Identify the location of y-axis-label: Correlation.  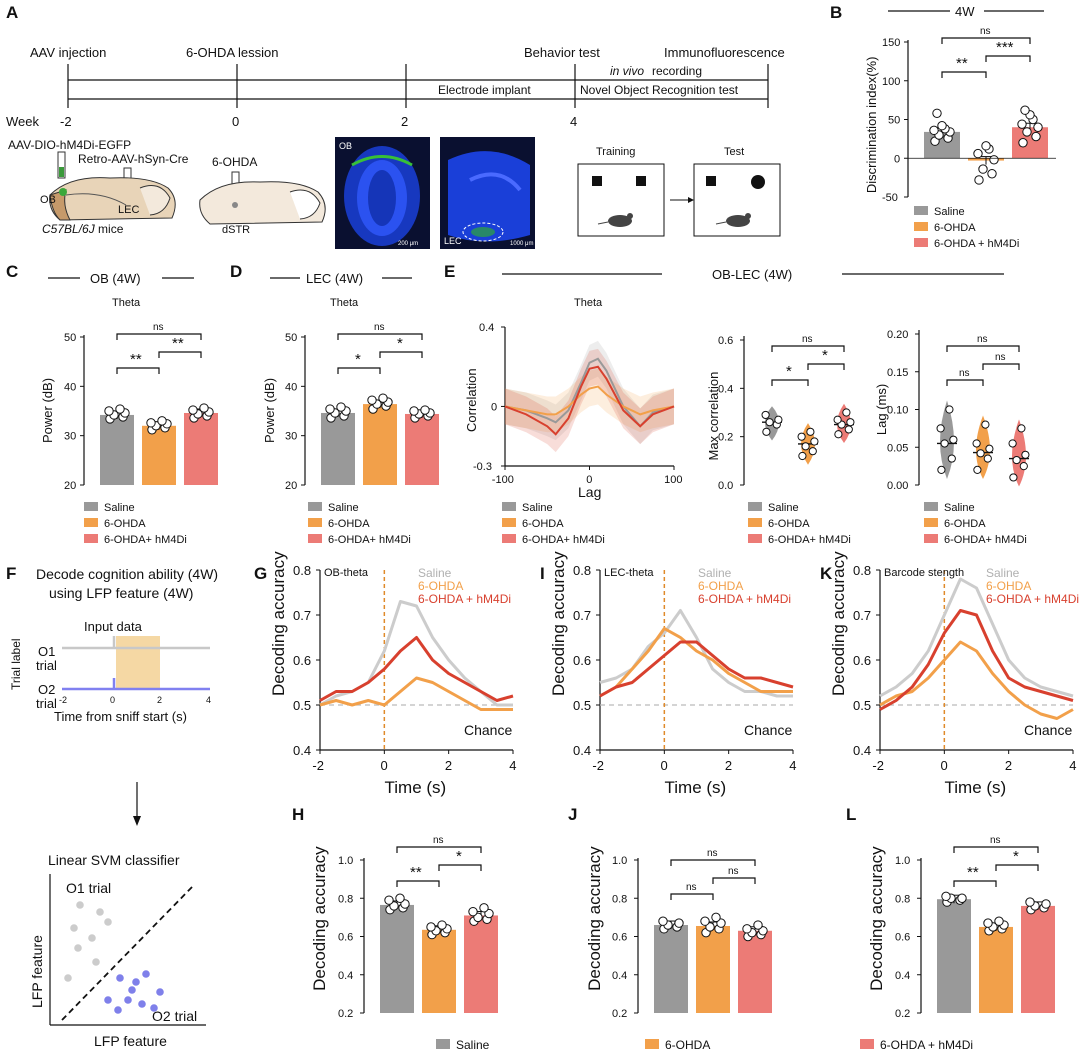
(471, 400).